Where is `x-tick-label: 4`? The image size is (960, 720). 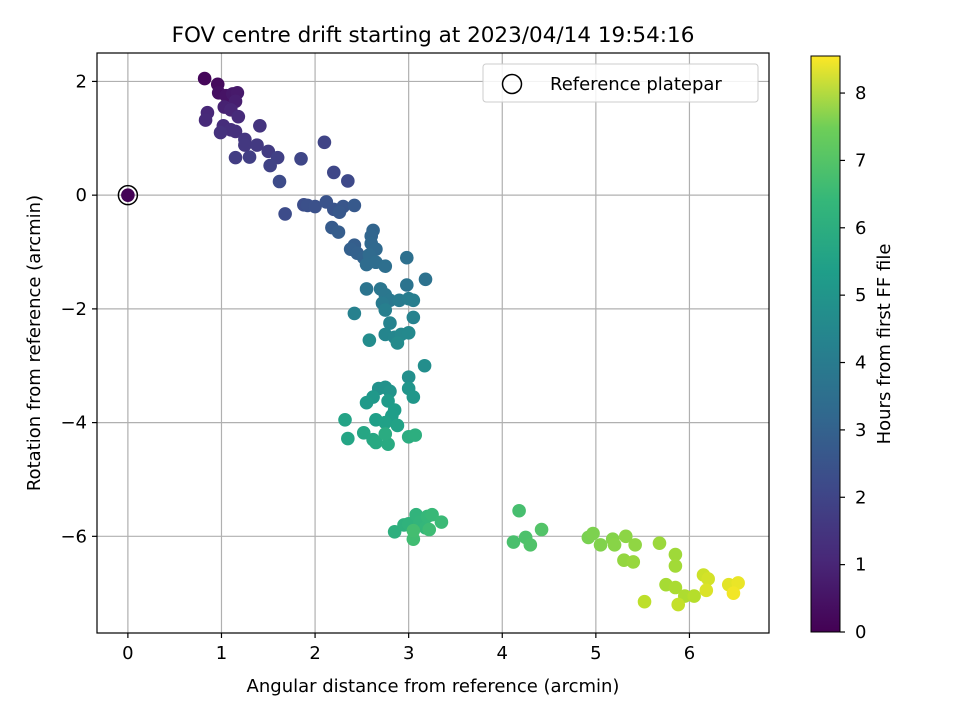
x-tick-label: 4 is located at coordinates (502, 653).